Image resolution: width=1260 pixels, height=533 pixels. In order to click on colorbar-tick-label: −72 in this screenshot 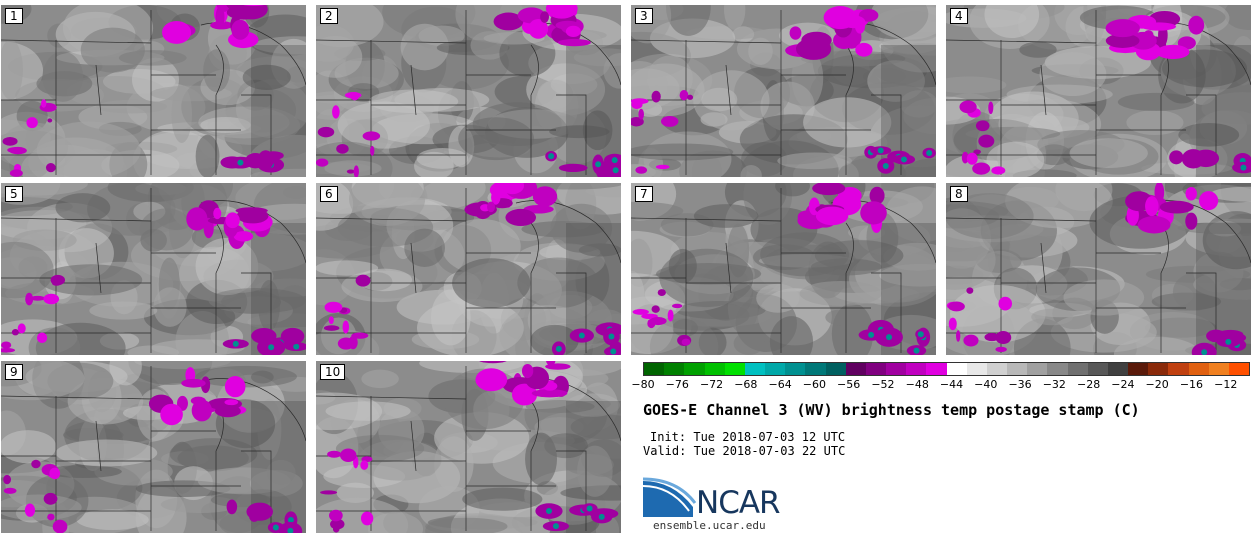, I will do `click(711, 384)`.